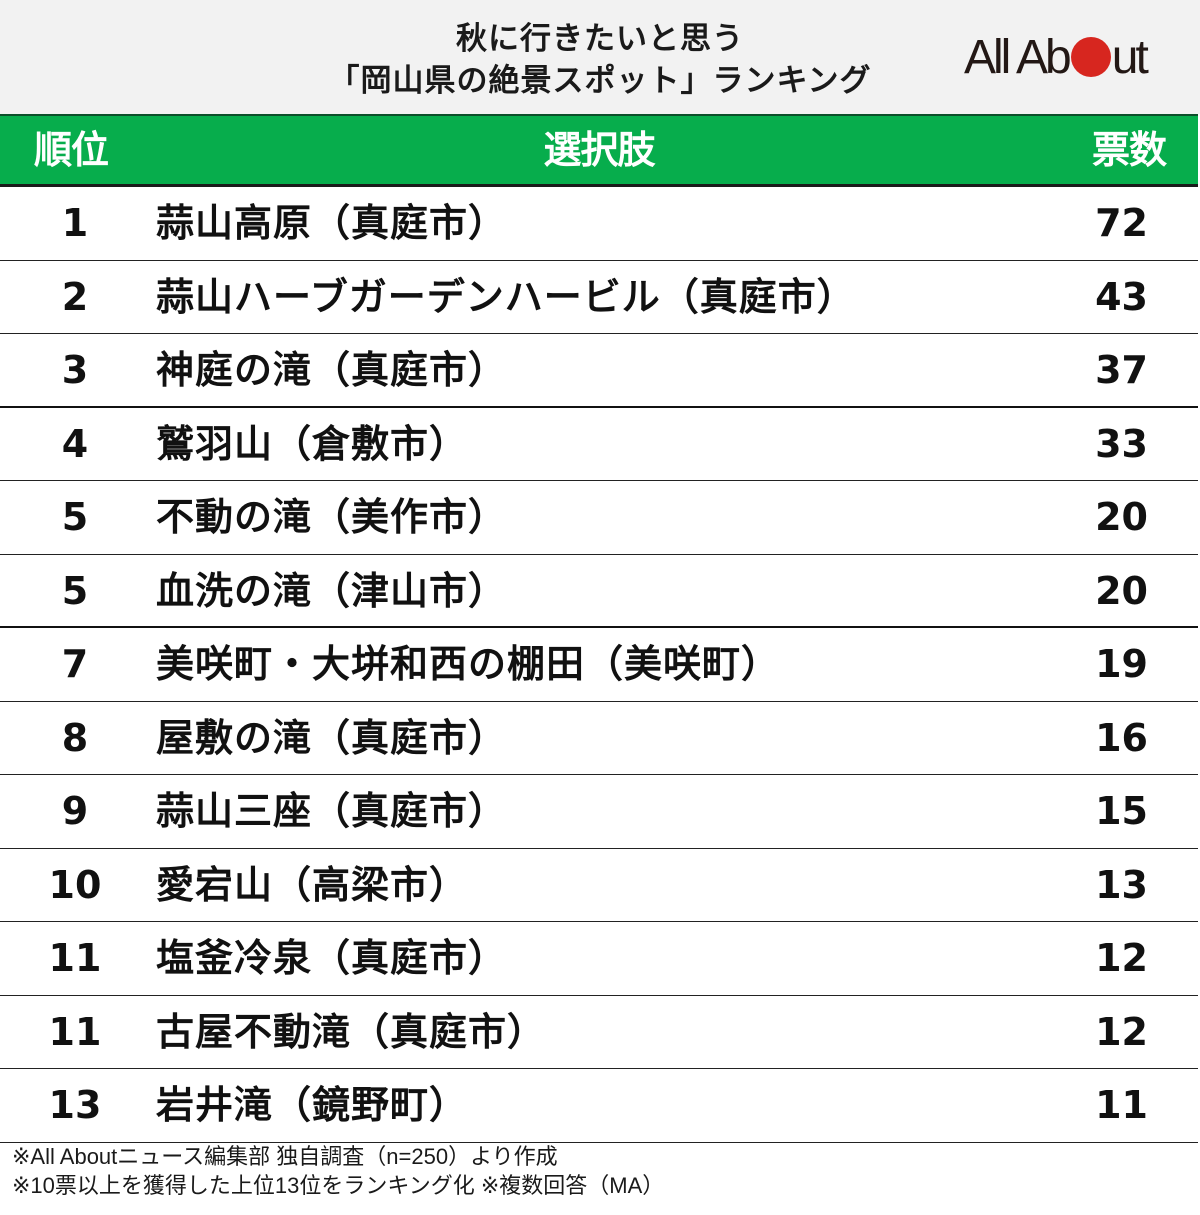 The image size is (1200, 1215). What do you see at coordinates (1121, 737) in the screenshot?
I see `votes-cell: 16` at bounding box center [1121, 737].